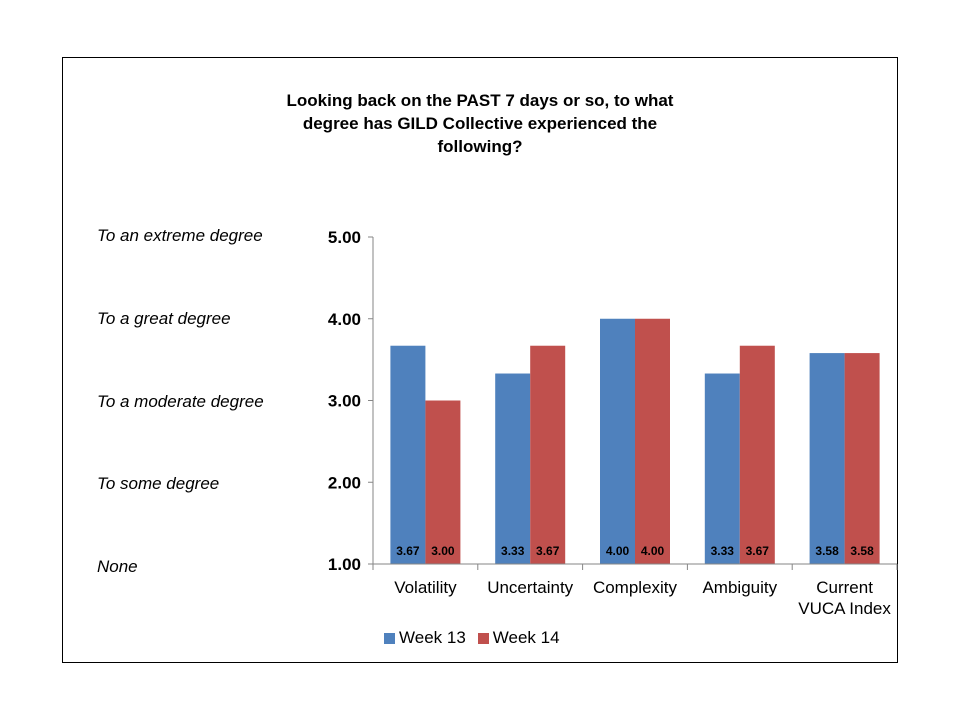  Describe the element at coordinates (483, 638) in the screenshot. I see `legend-swatch-week14` at that location.